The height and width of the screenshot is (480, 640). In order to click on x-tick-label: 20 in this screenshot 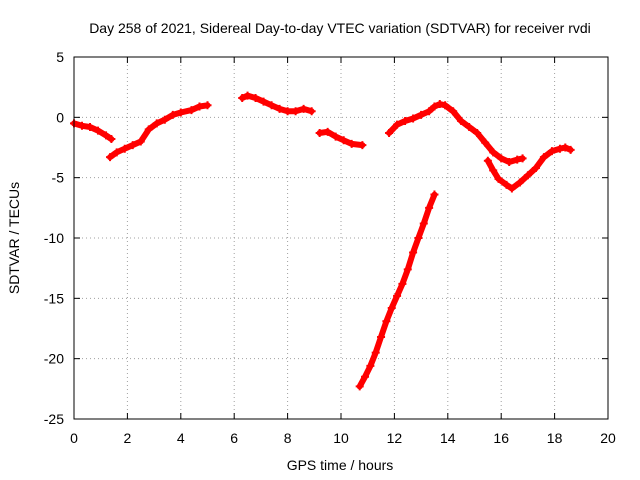, I will do `click(608, 438)`.